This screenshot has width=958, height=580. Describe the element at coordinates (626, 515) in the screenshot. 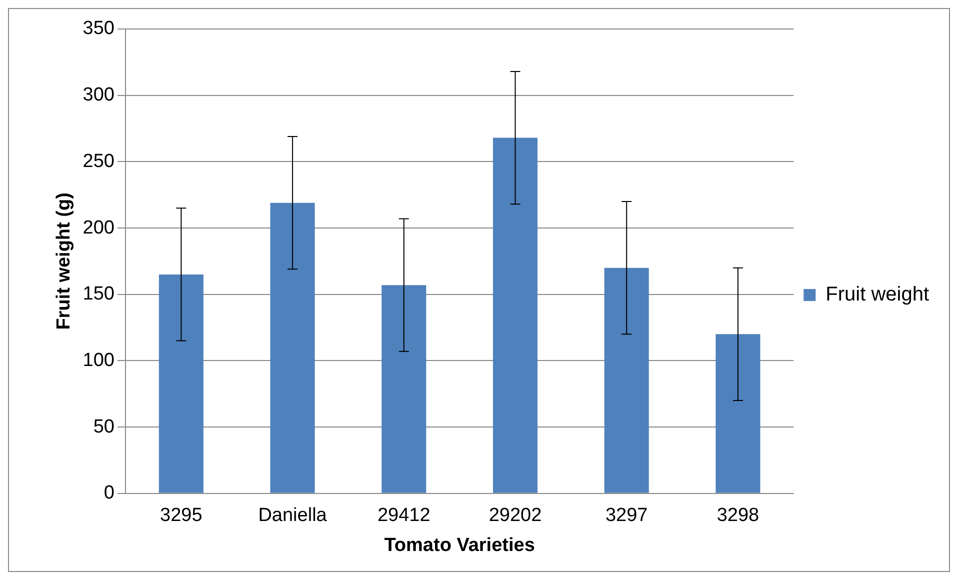

I see `x-tick-label: 3297` at that location.